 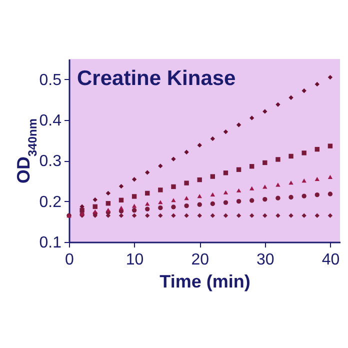 What do you see at coordinates (200, 260) in the screenshot?
I see `x-tick-label: 20` at bounding box center [200, 260].